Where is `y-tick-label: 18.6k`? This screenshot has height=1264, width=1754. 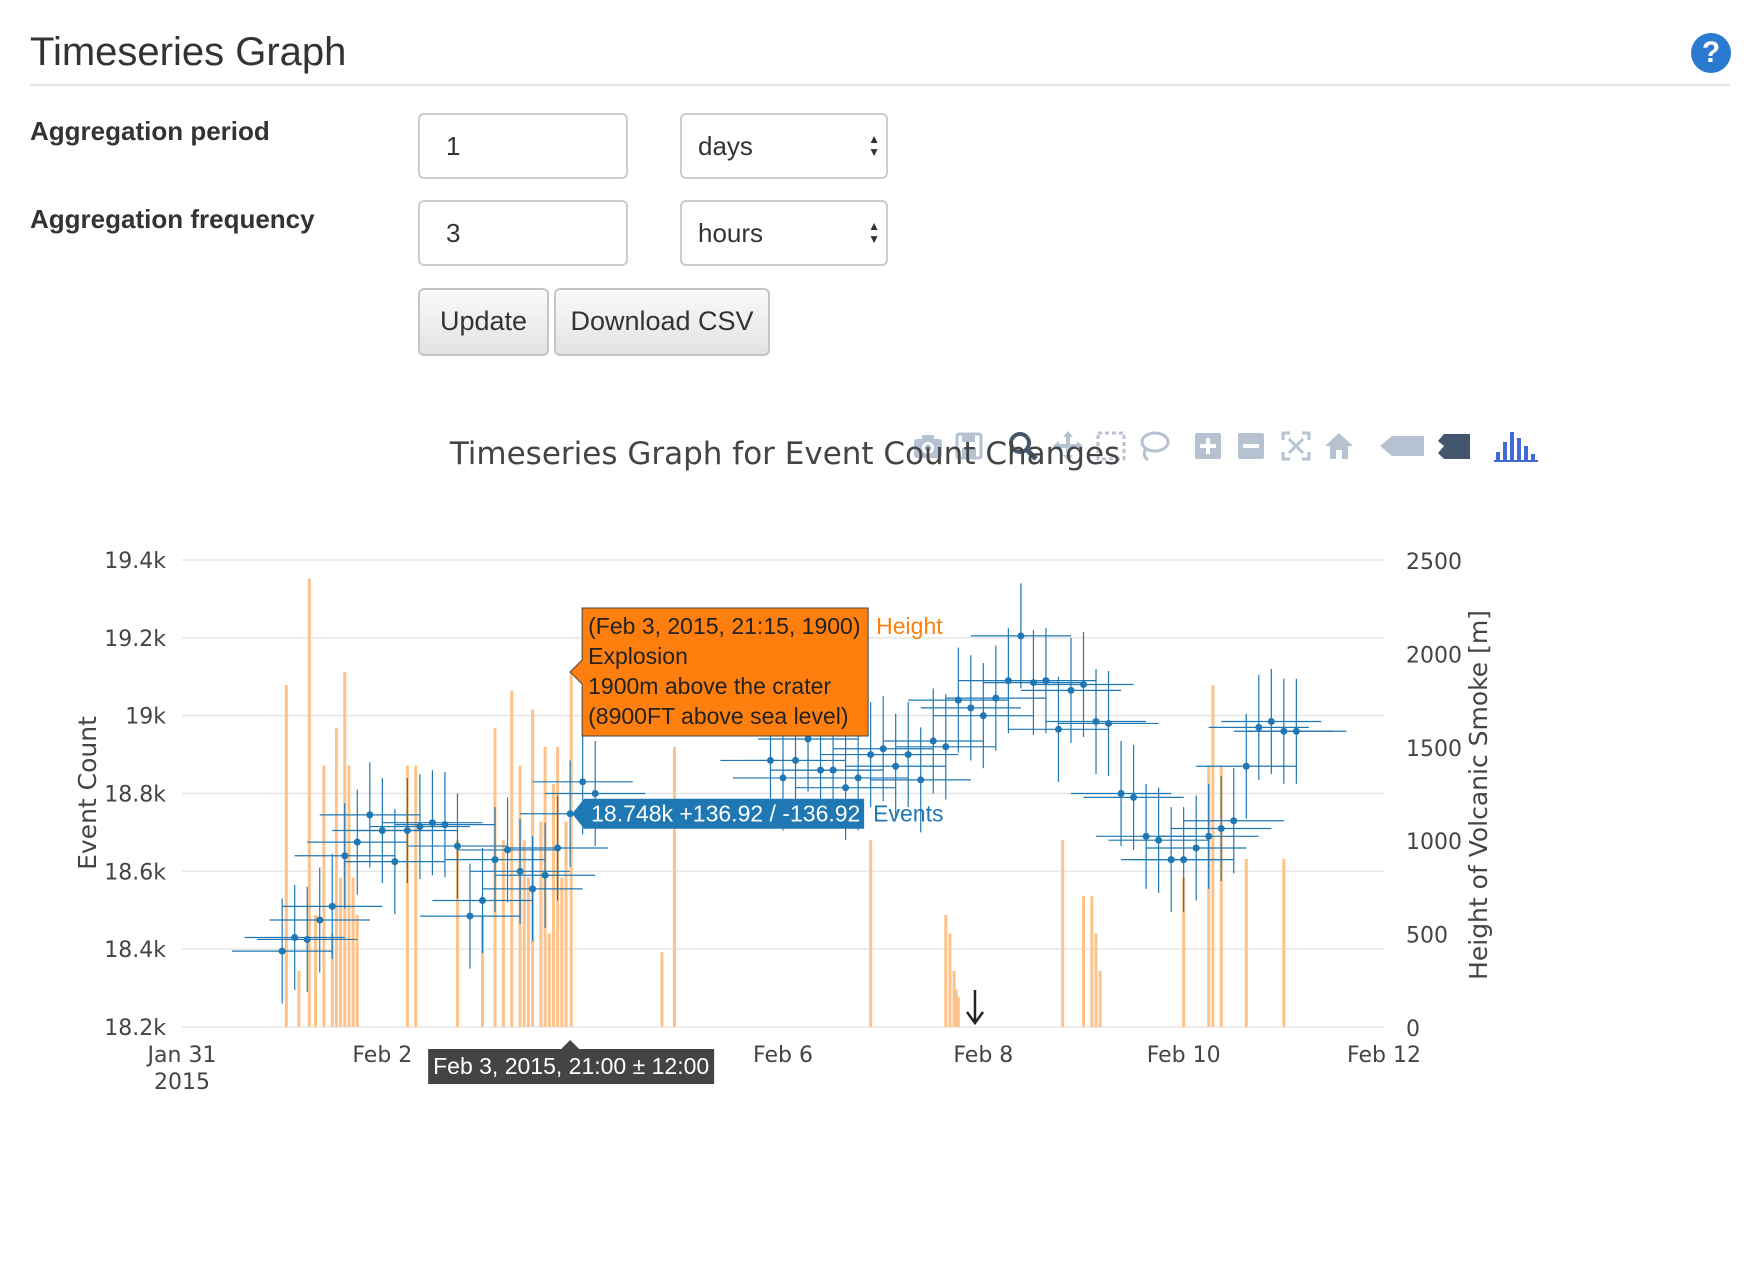
y-tick-label: 18.6k is located at coordinates (135, 872).